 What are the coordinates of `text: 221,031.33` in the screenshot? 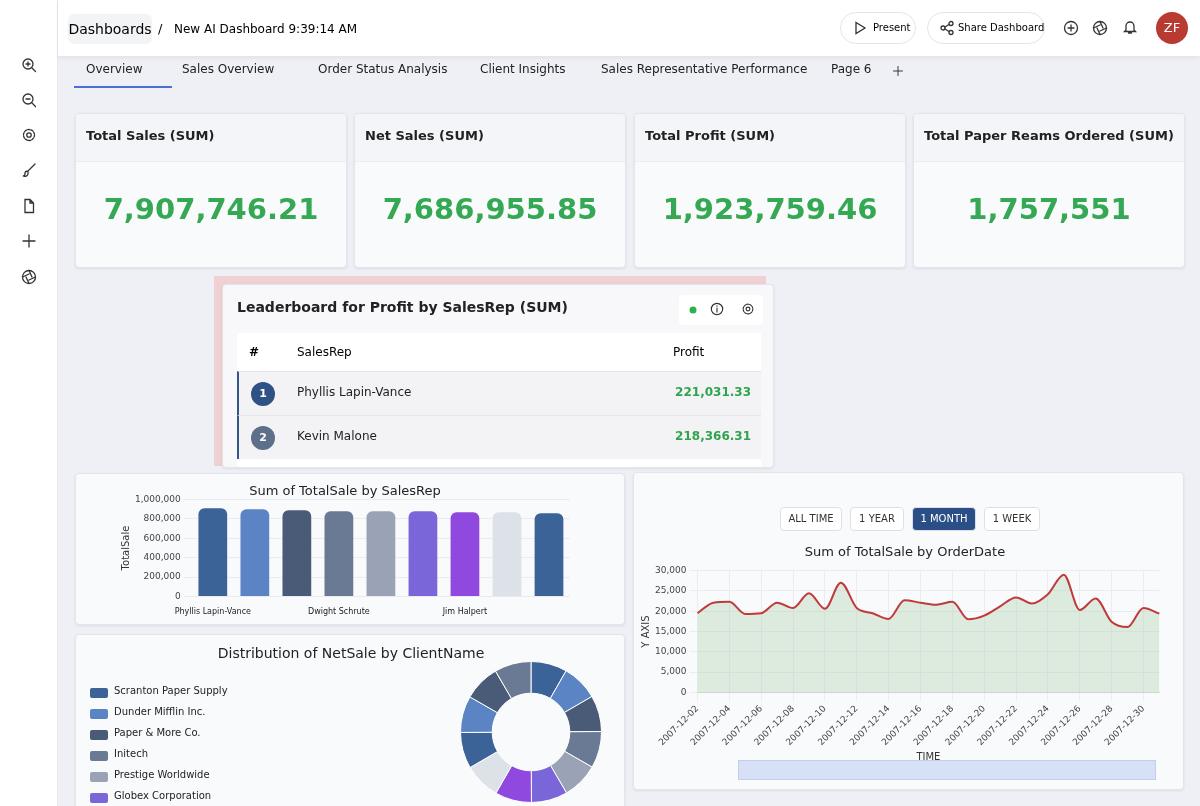 It's located at (712, 393).